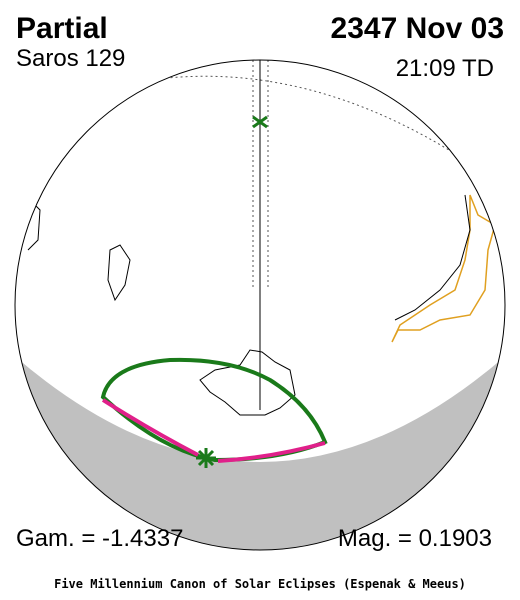  What do you see at coordinates (445, 68) in the screenshot?
I see `time: 21:09 TD` at bounding box center [445, 68].